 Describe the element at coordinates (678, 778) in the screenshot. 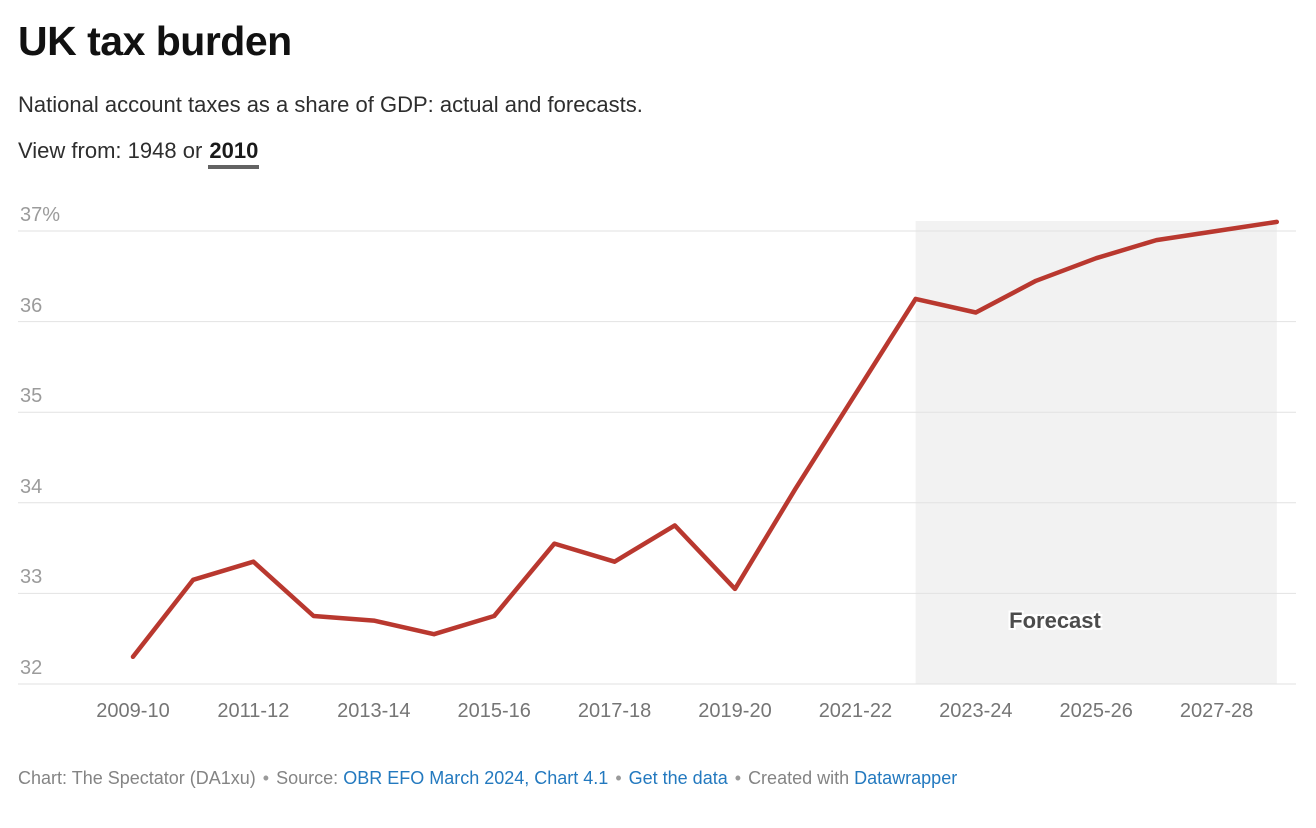

I see `get-the-data-link: Get the data` at that location.